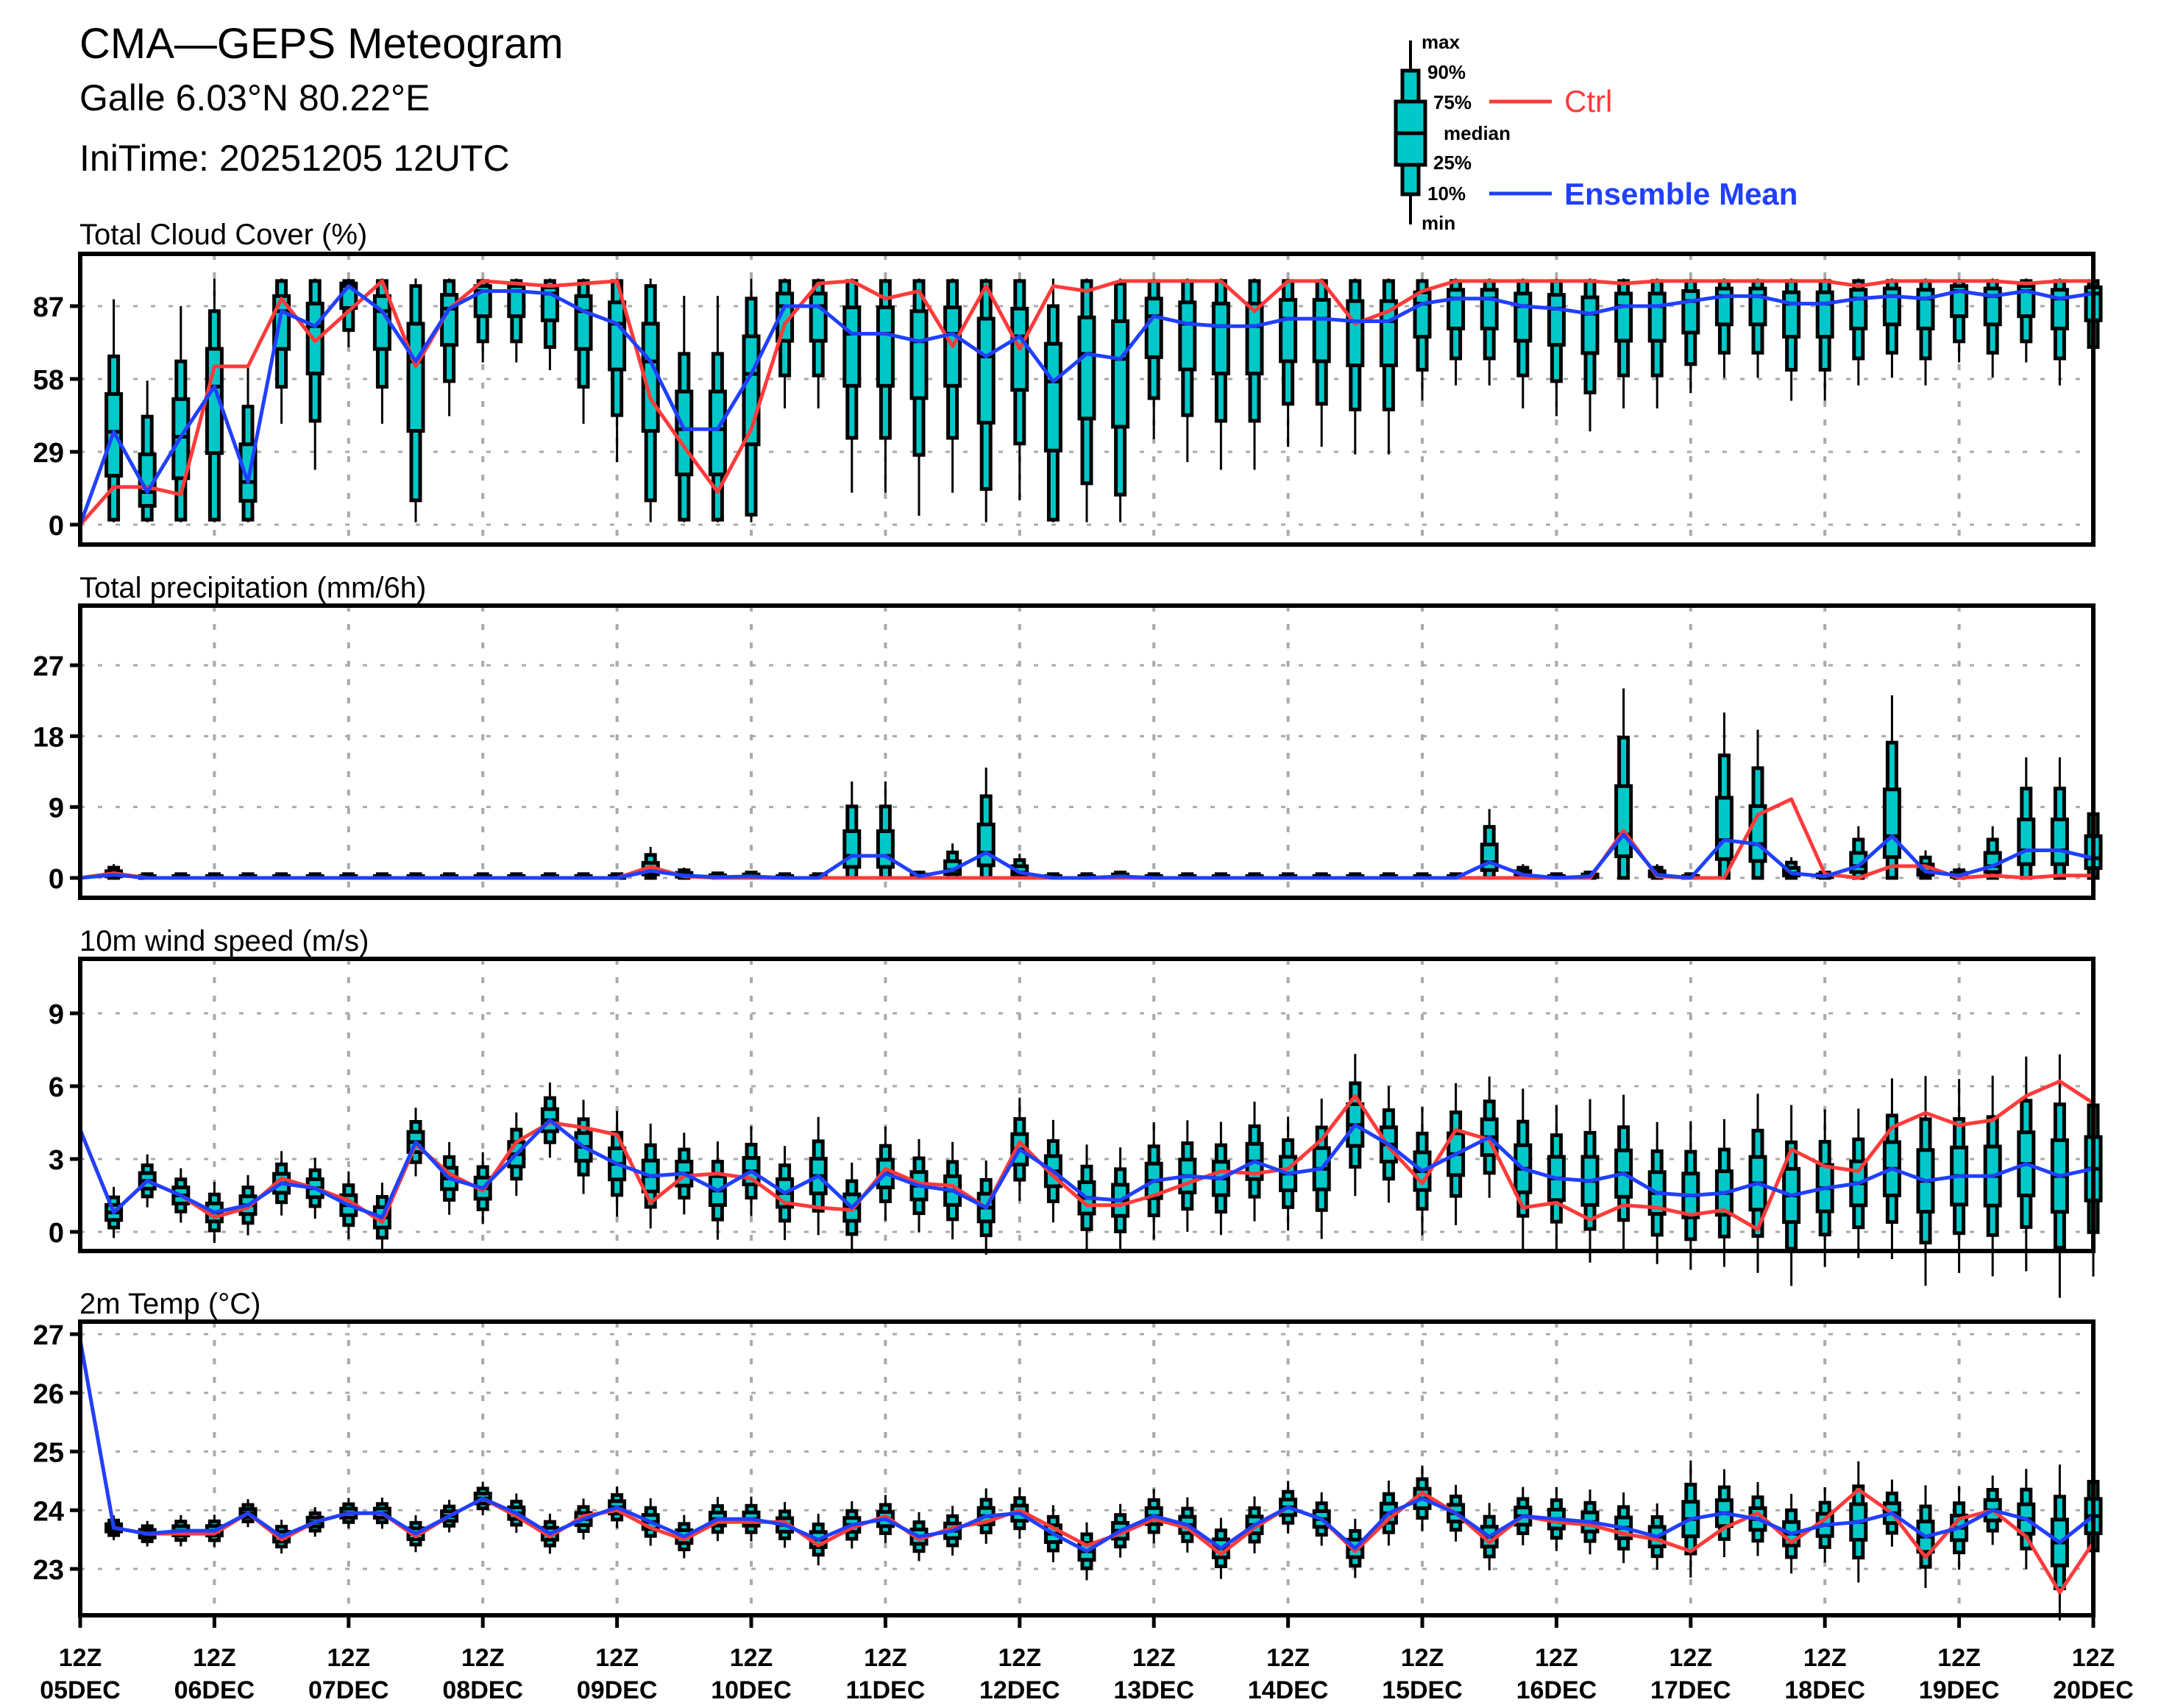 The height and width of the screenshot is (1708, 2161). Describe the element at coordinates (1422, 1690) in the screenshot. I see `x-tick-date: 15DEC` at that location.